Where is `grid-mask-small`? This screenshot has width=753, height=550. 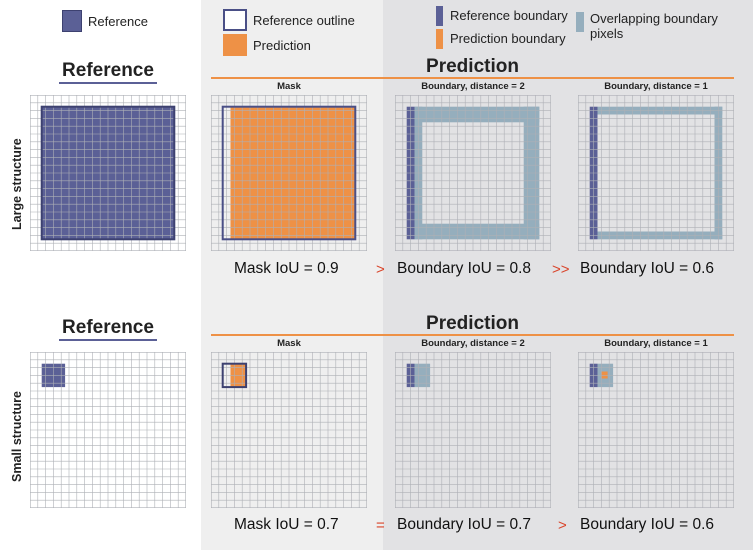
grid-mask-small is located at coordinates (289, 430).